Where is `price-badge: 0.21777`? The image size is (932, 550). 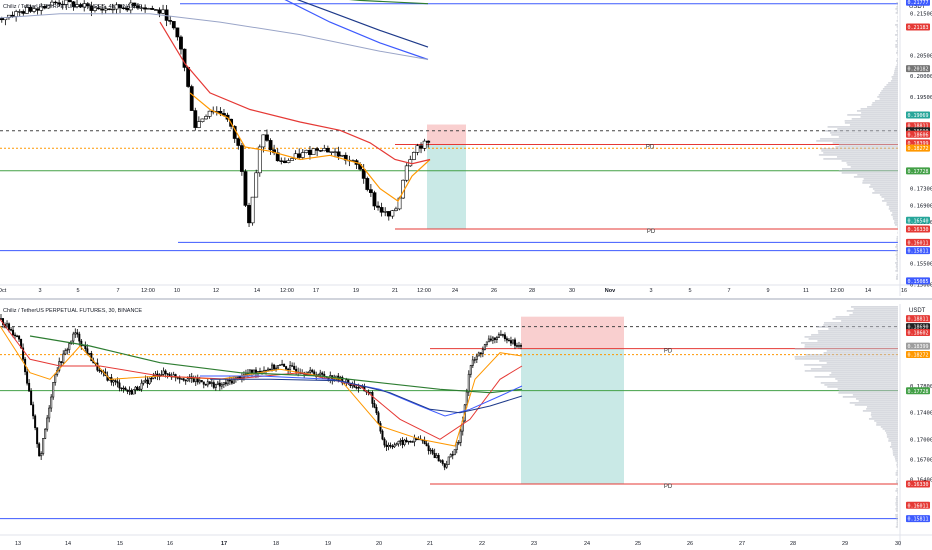
price-badge: 0.21777 is located at coordinates (918, 3).